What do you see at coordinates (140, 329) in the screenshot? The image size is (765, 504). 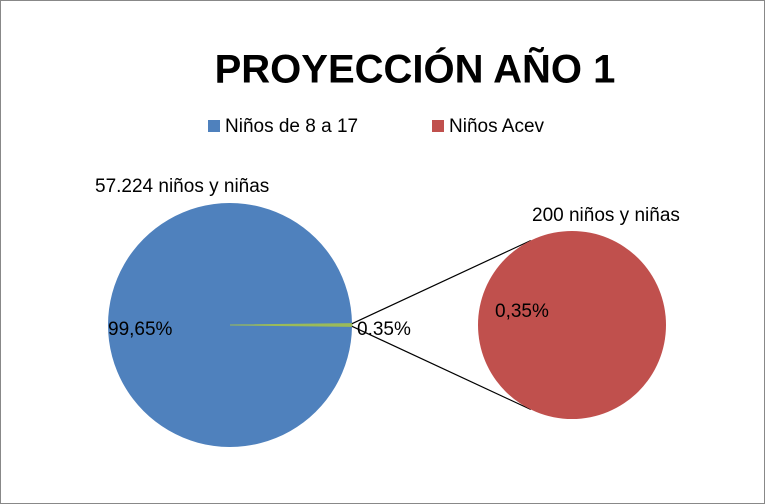 I see `data-label: 99,65%` at bounding box center [140, 329].